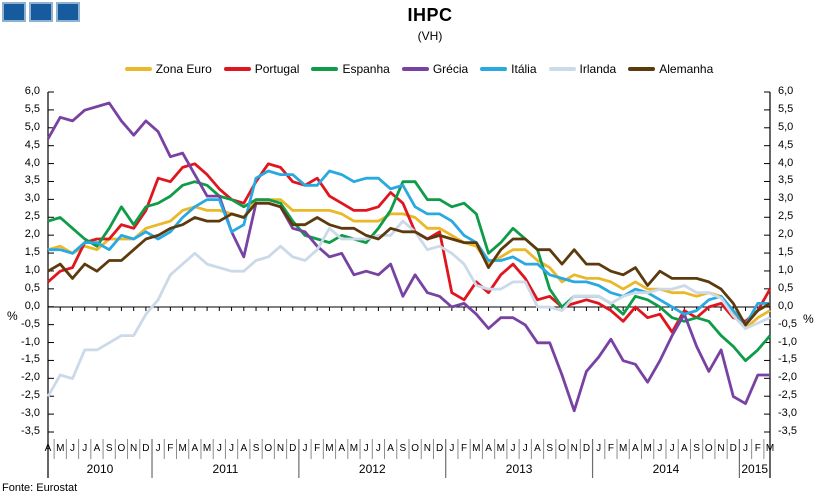  Describe the element at coordinates (808, 319) in the screenshot. I see `y-axis-unit-right: %` at that location.